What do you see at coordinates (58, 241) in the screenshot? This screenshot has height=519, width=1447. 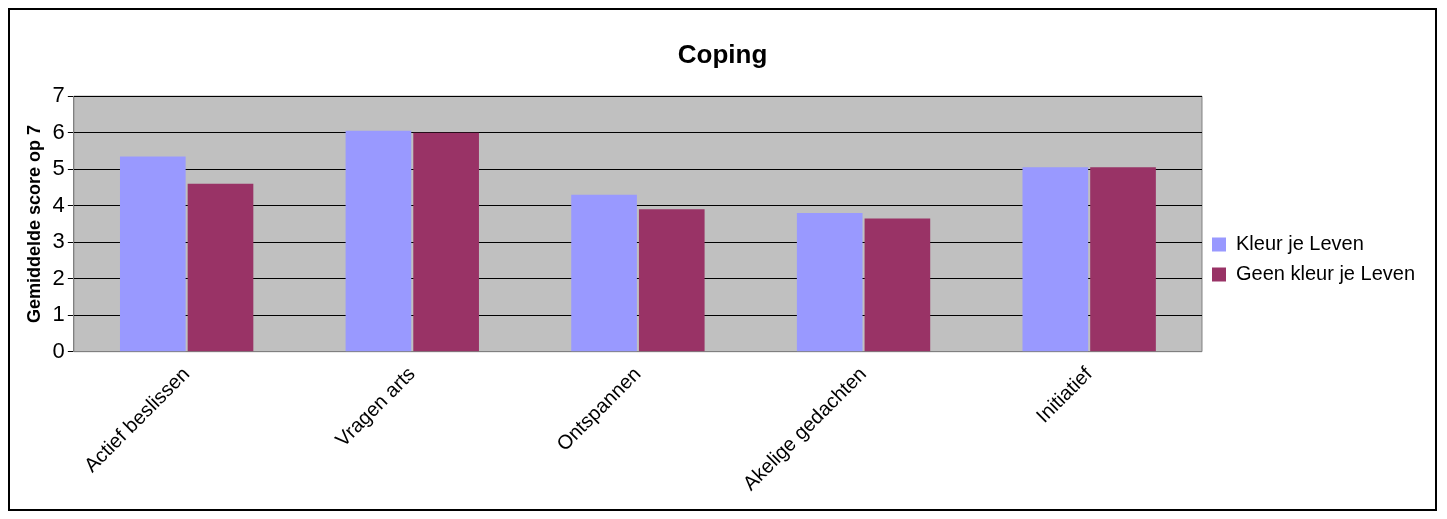 I see `y-tick-label: 3` at bounding box center [58, 241].